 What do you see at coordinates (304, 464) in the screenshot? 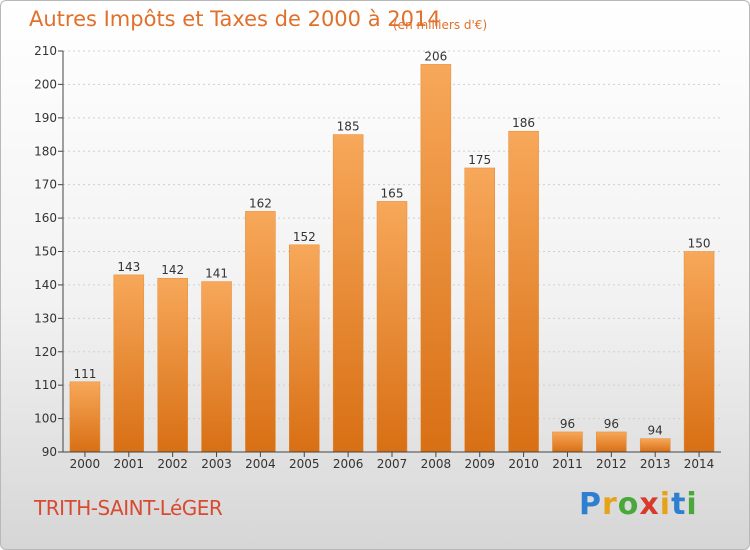
I see `x-tick-label: 2005` at bounding box center [304, 464].